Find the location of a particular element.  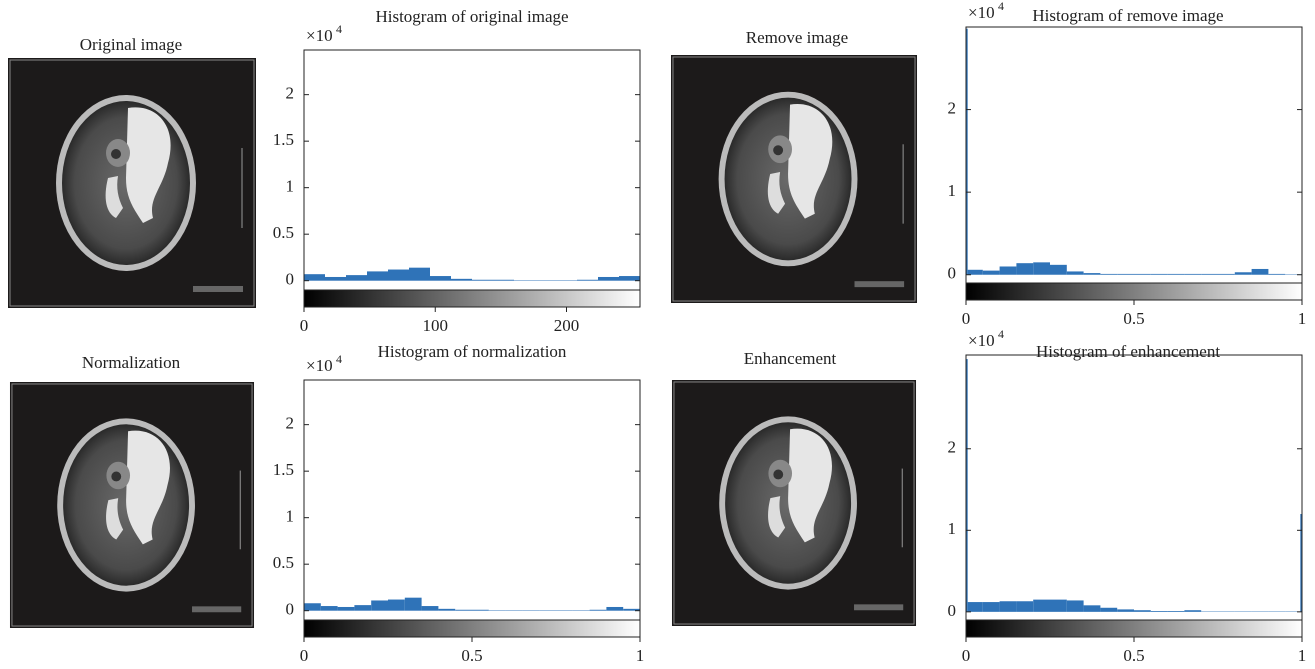

y-tick-label: 0.5 is located at coordinates (283, 562).